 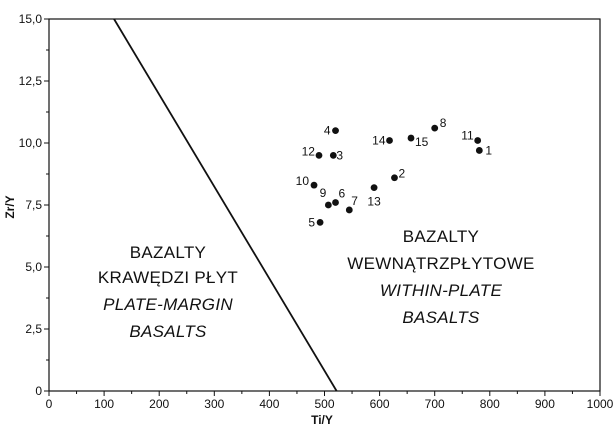 I want to click on x-tick-label: 500, so click(x=324, y=404).